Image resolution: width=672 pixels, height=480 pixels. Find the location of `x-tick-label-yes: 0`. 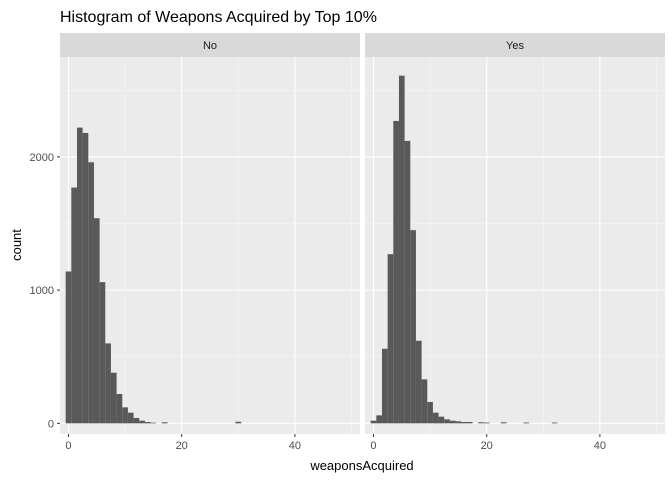

x-tick-label-yes: 0 is located at coordinates (373, 446).